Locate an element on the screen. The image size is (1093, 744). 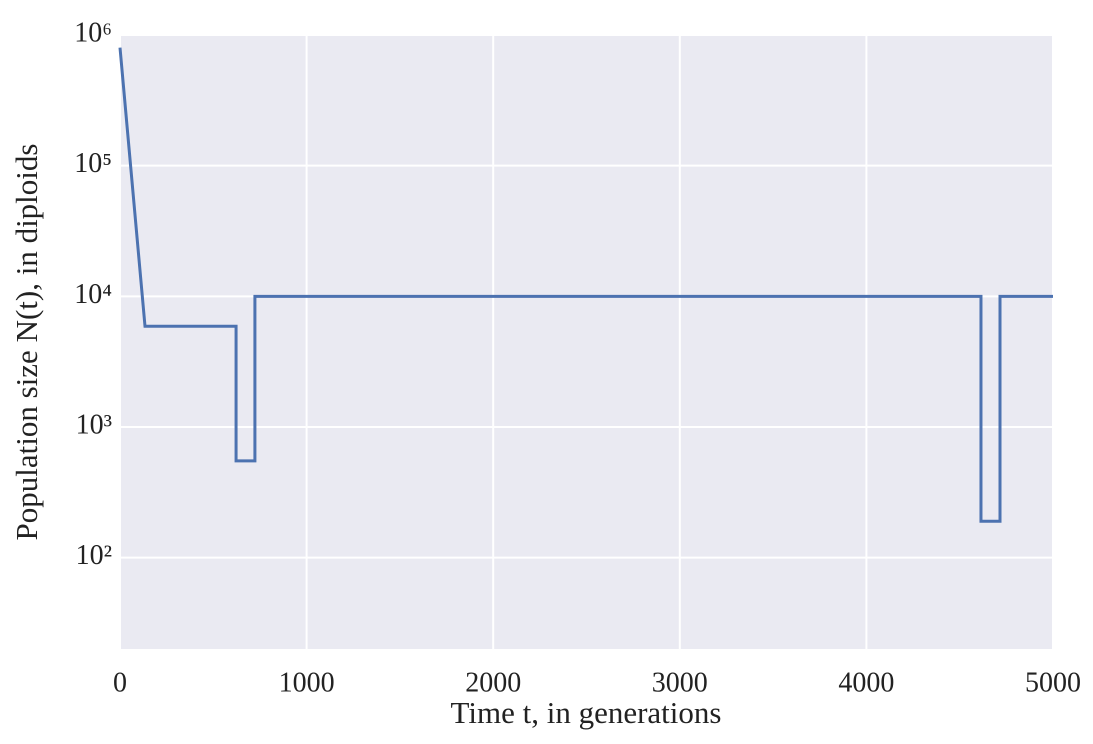
x-axis-title: Time t, in generations is located at coordinates (586, 712).